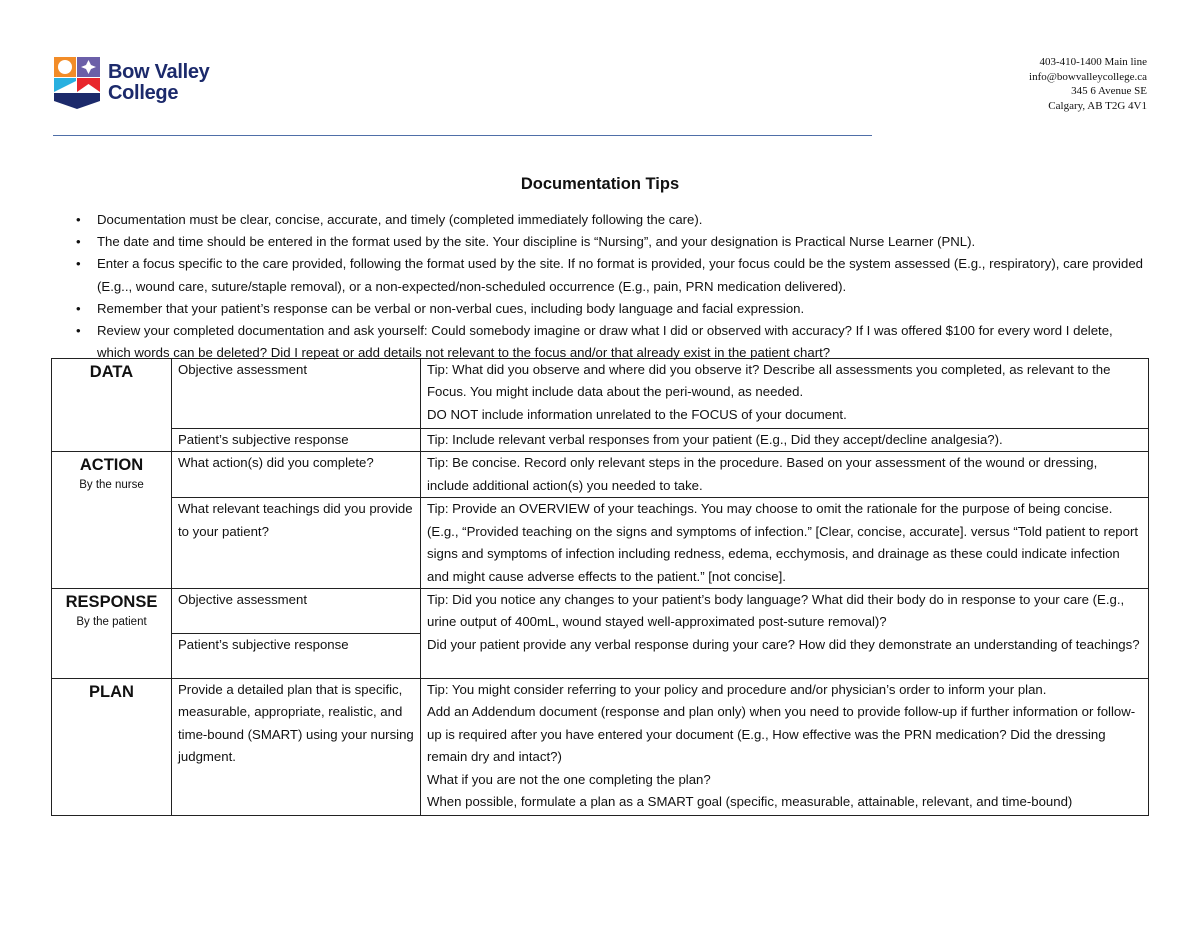  Describe the element at coordinates (1097, 105) in the screenshot. I see `address-city: Calgary, AB T2G 4V1` at that location.